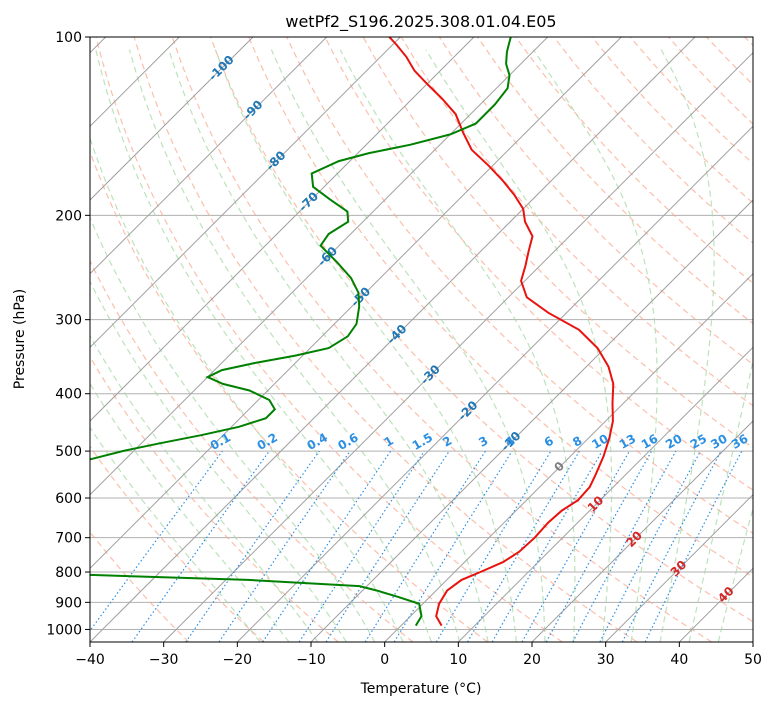  Describe the element at coordinates (20, 339) in the screenshot. I see `y-axis-title: Pressure (hPa)` at that location.